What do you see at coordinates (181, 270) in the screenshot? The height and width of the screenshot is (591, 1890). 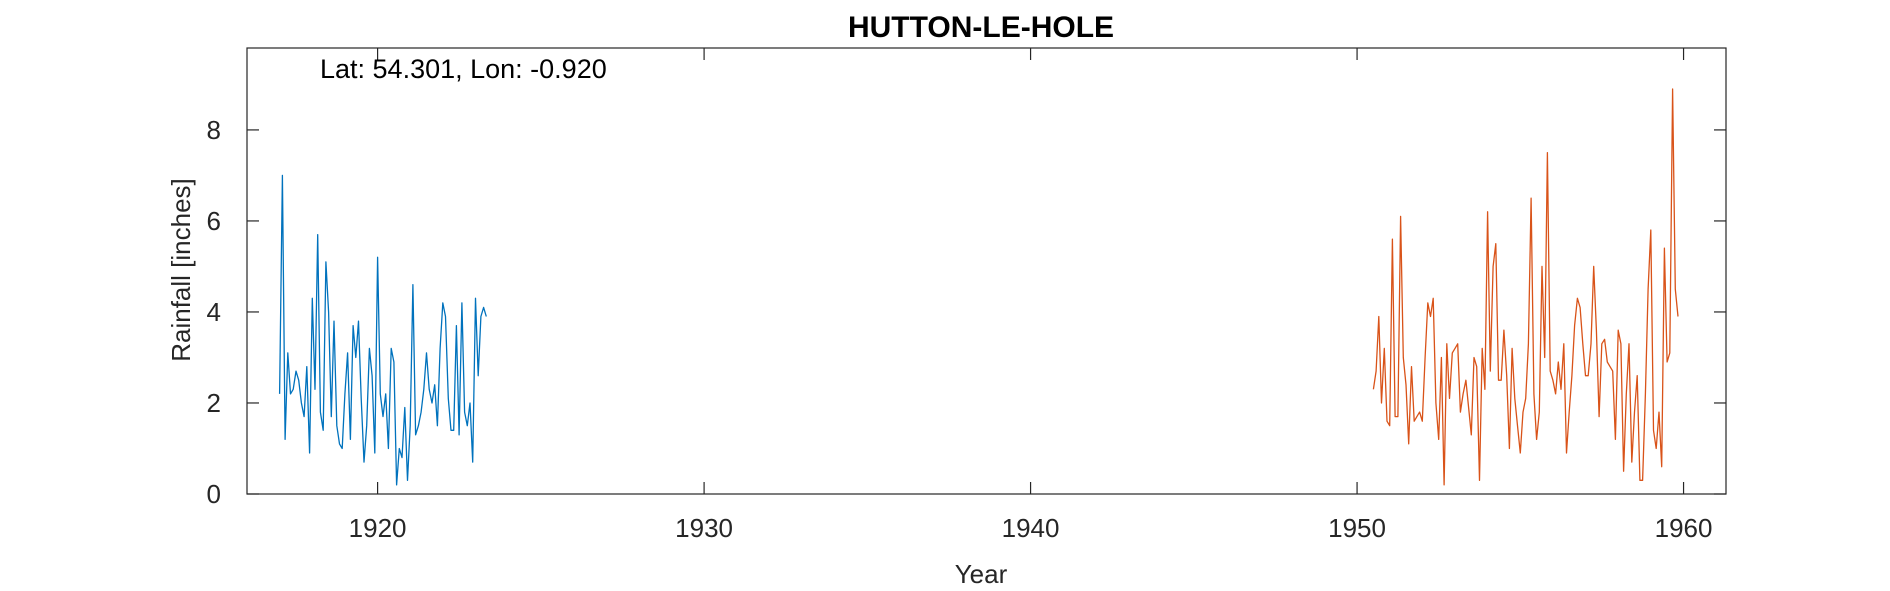 I see `y-axis-label: Rainfall [inches]` at bounding box center [181, 270].